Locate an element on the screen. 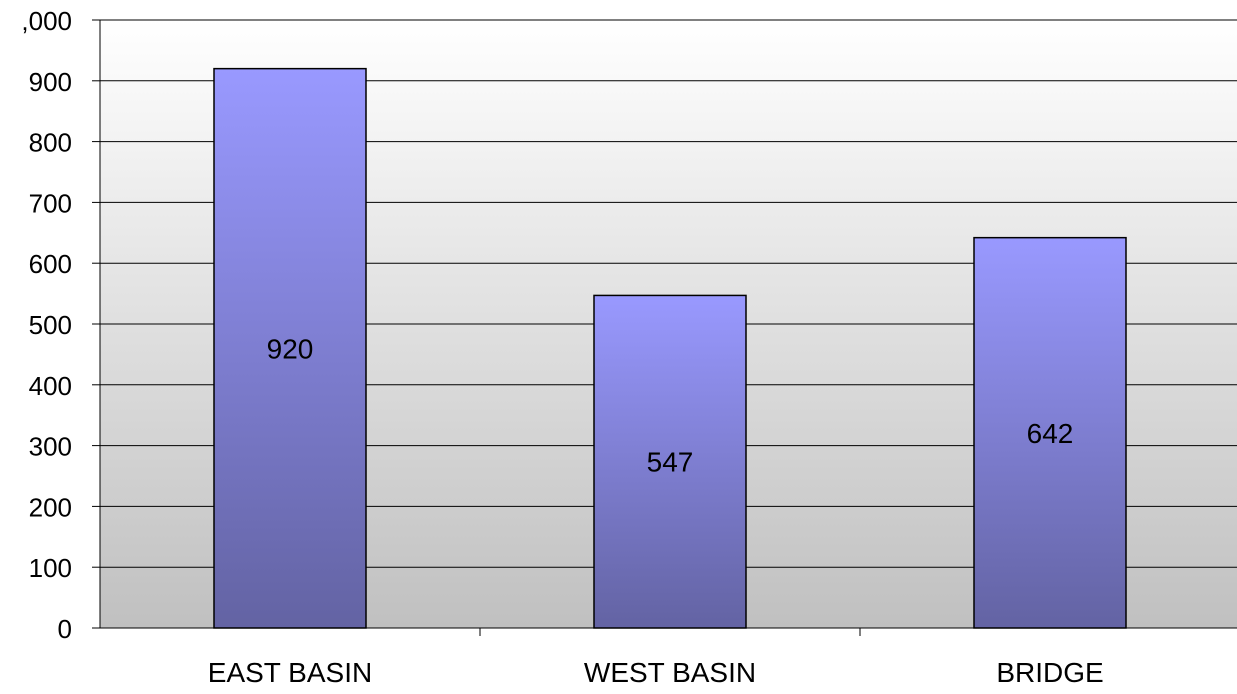  y-axis-tick-labels: 0 100 200 300 400 500 600 700 800 900 ,000 is located at coordinates (46, 325).